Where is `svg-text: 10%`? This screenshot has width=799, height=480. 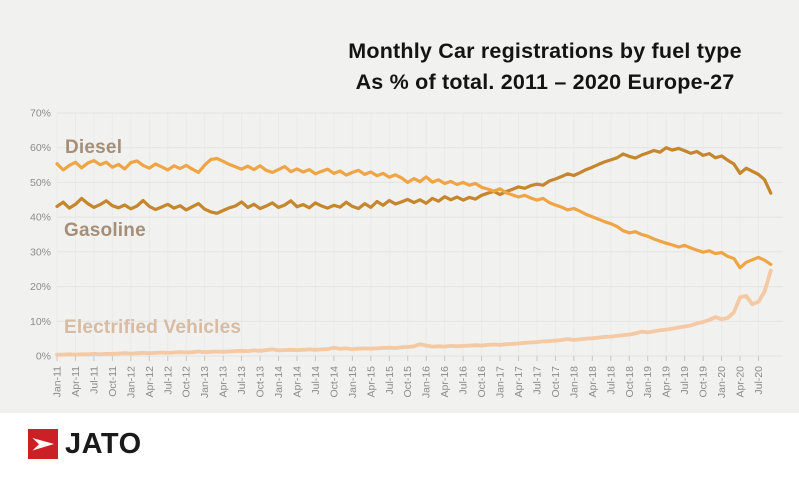 svg-text: 10% is located at coordinates (40, 322).